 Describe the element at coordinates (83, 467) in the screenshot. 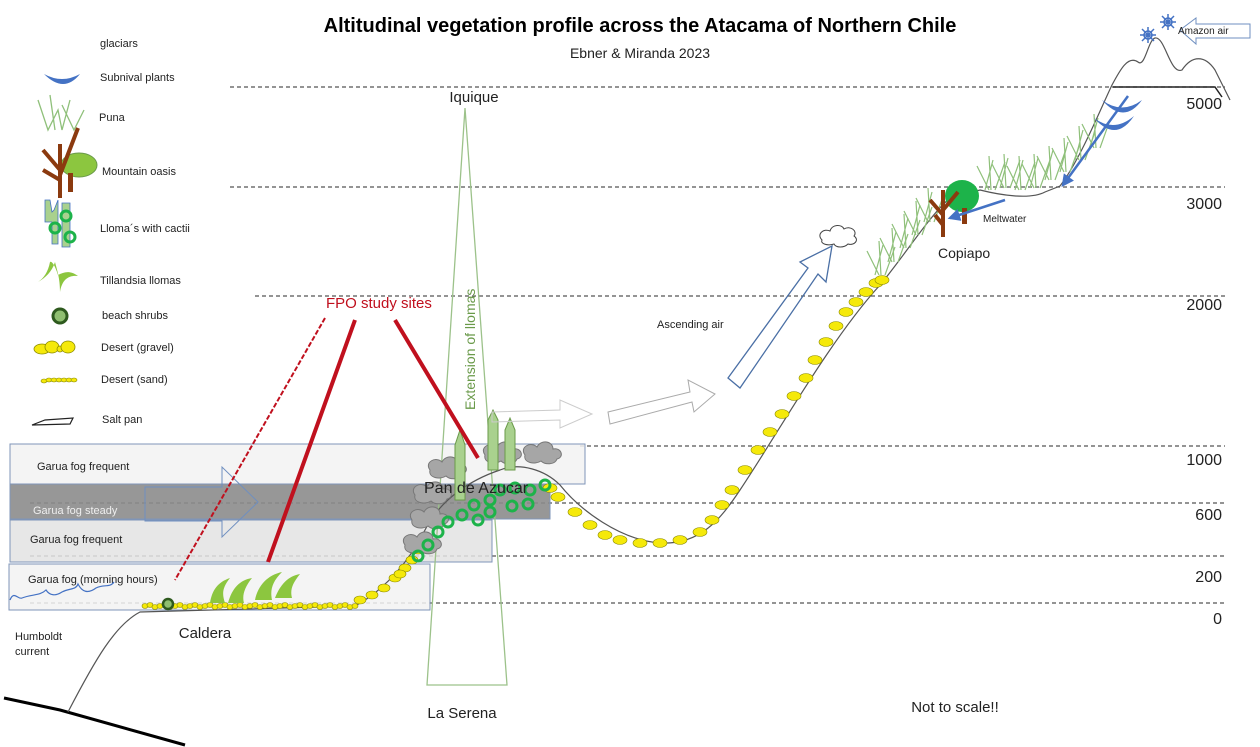

I see `fog-label-frequent-upper: Garua fog frequent` at that location.